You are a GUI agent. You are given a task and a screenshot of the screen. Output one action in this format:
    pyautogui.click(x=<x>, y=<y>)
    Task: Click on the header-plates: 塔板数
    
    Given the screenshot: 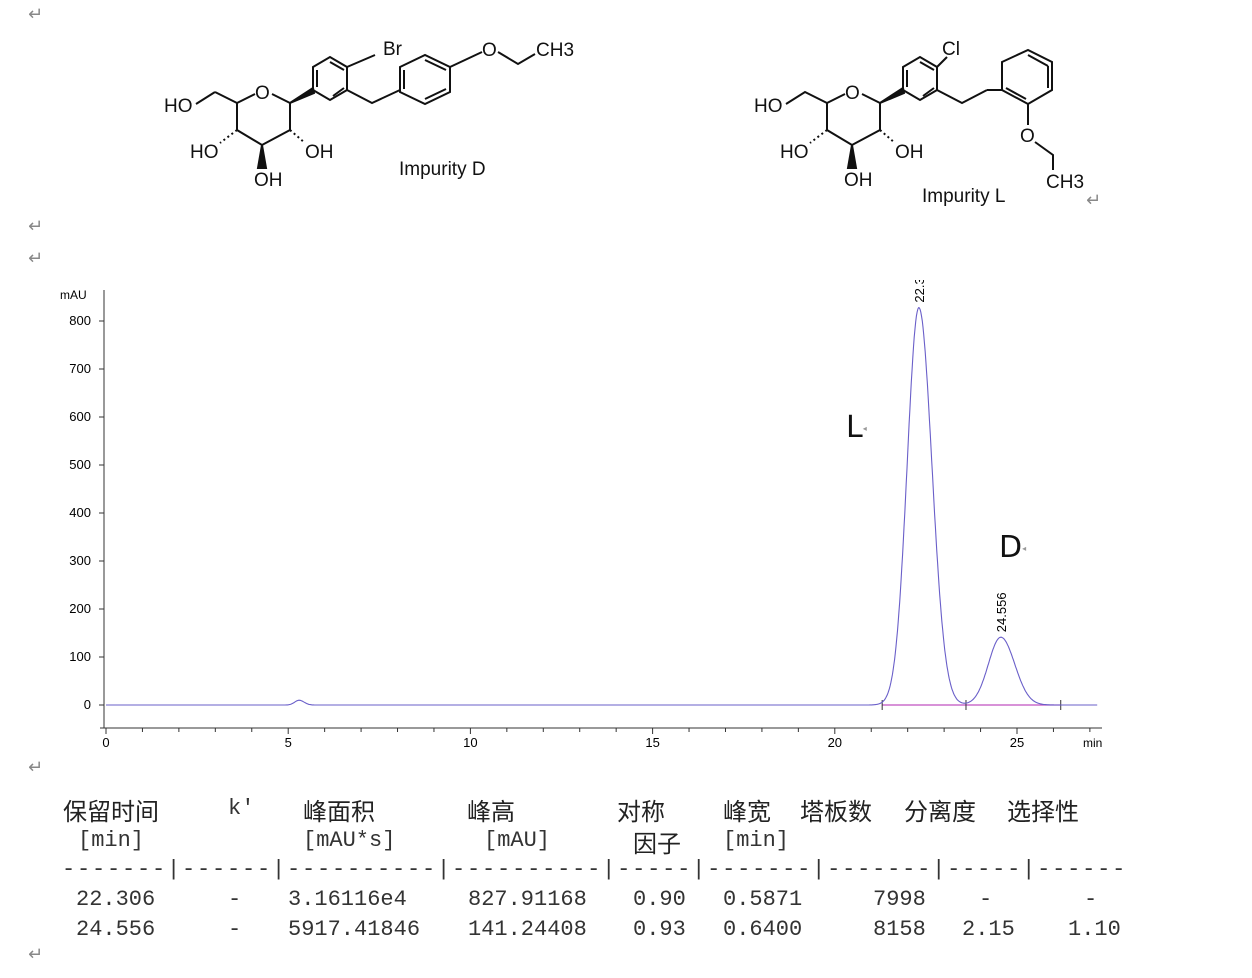 What is the action you would take?
    pyautogui.click(x=836, y=812)
    